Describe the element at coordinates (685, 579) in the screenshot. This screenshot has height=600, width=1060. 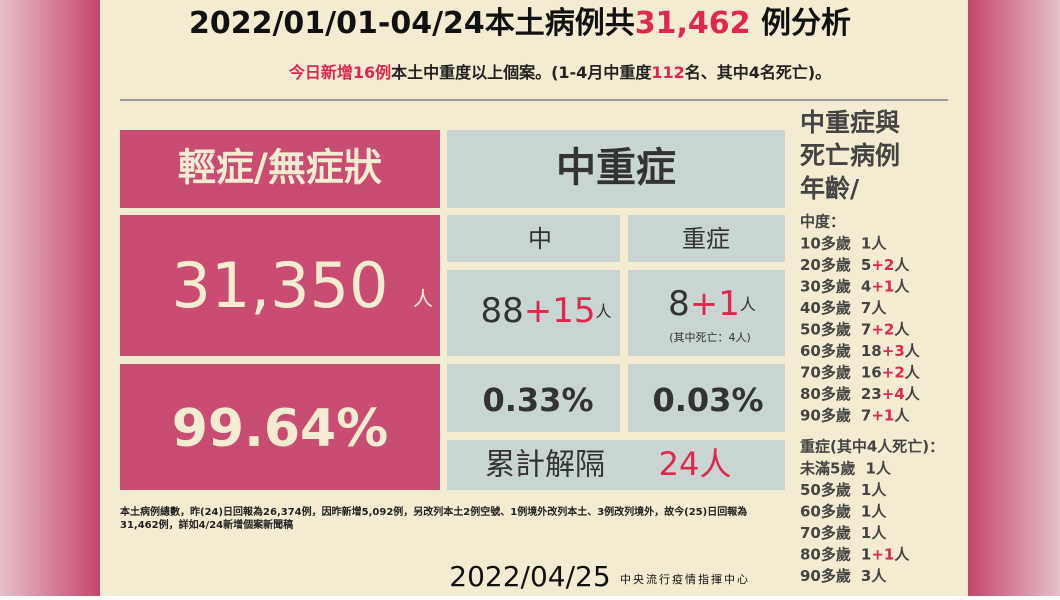
I see `org: 中央流行疫情指揮中心` at that location.